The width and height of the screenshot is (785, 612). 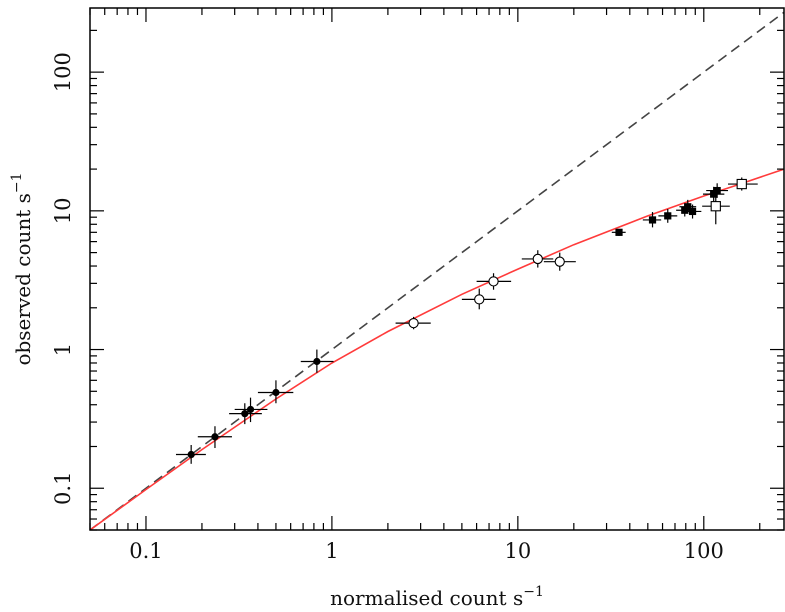 I want to click on x-tick-label: 1, so click(x=331, y=551).